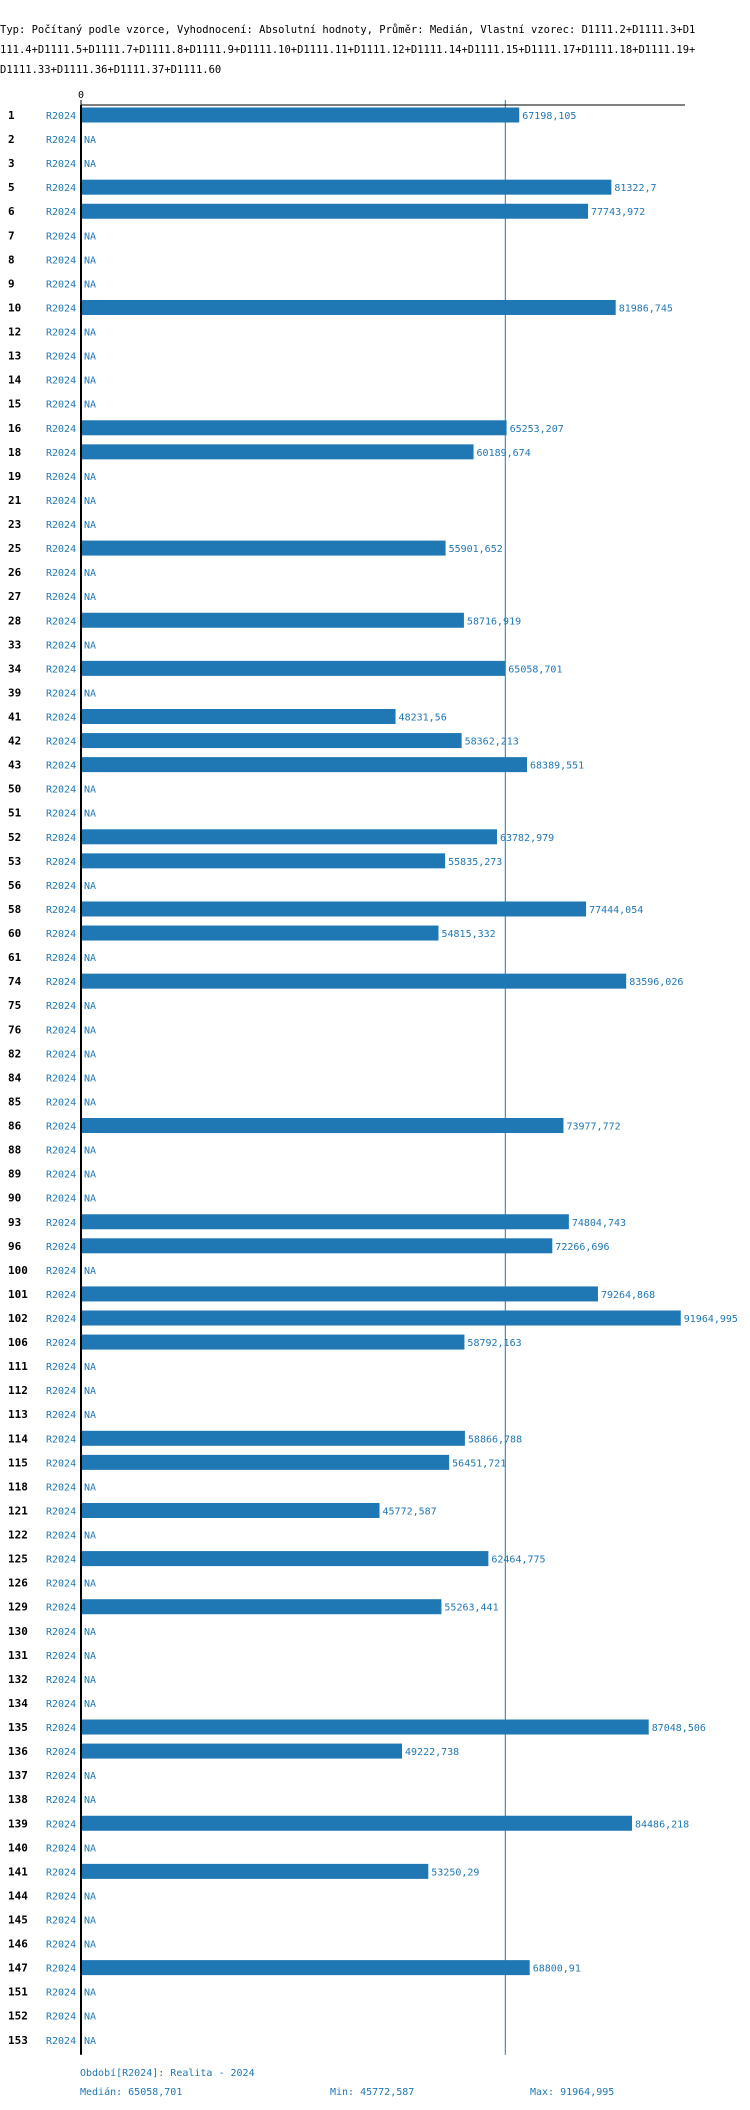  Describe the element at coordinates (18, 1270) in the screenshot. I see `row-label: 100` at that location.